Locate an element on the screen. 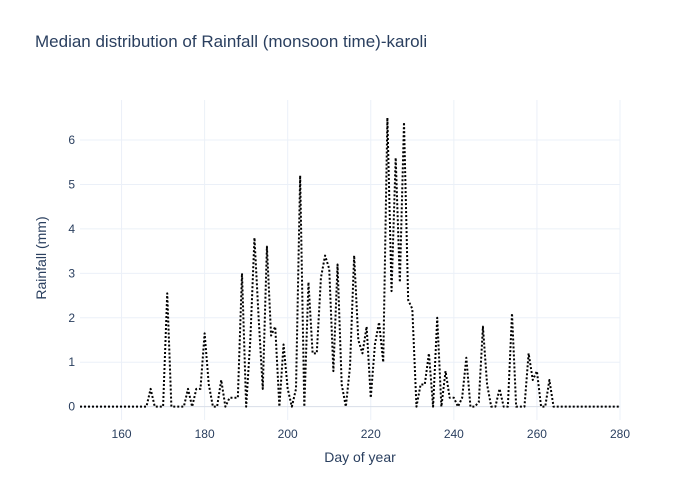 Image resolution: width=700 pixels, height=500 pixels. x-tick-label: 280 is located at coordinates (620, 434).